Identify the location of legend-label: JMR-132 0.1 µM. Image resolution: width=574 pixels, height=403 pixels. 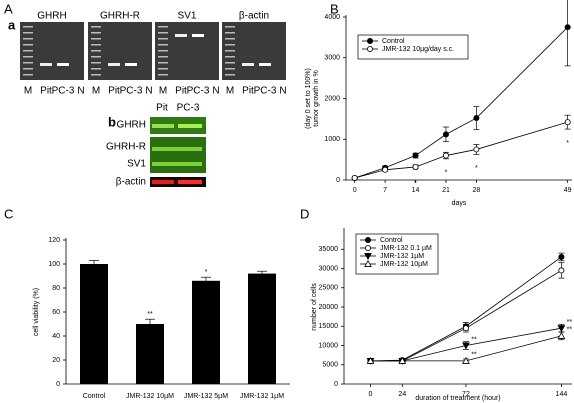
(406, 248).